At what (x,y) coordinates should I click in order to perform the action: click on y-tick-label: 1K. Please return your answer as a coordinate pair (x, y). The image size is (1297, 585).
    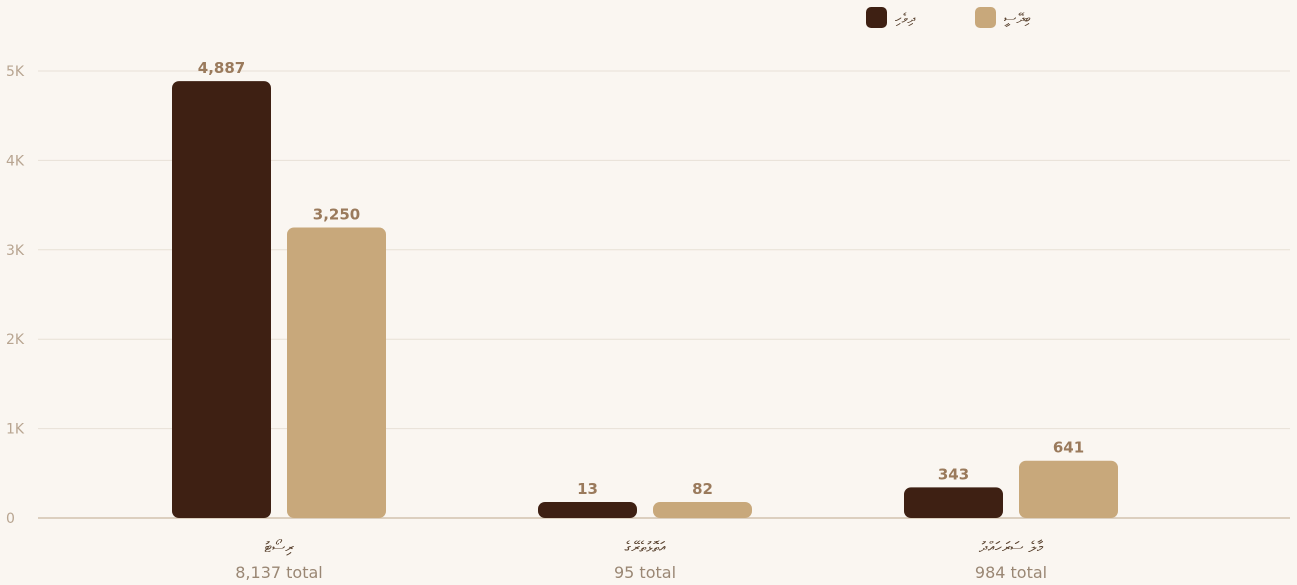
    Looking at the image, I should click on (15, 430).